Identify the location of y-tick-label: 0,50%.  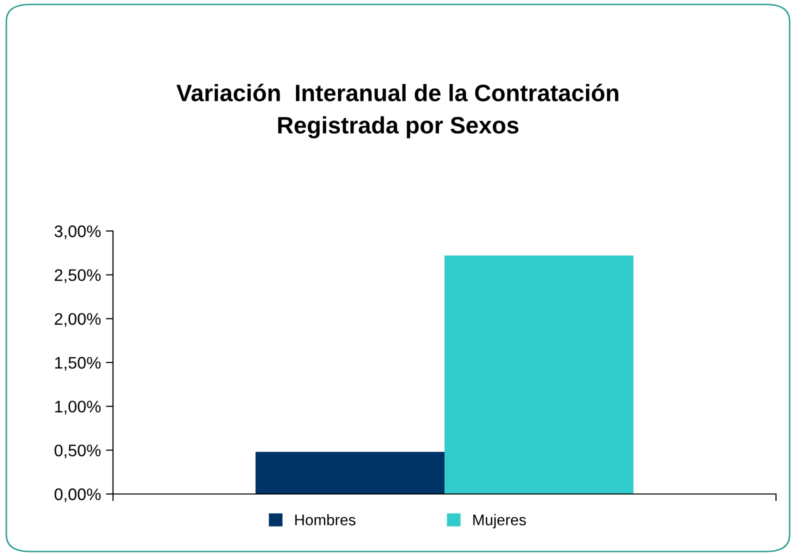
(77, 451).